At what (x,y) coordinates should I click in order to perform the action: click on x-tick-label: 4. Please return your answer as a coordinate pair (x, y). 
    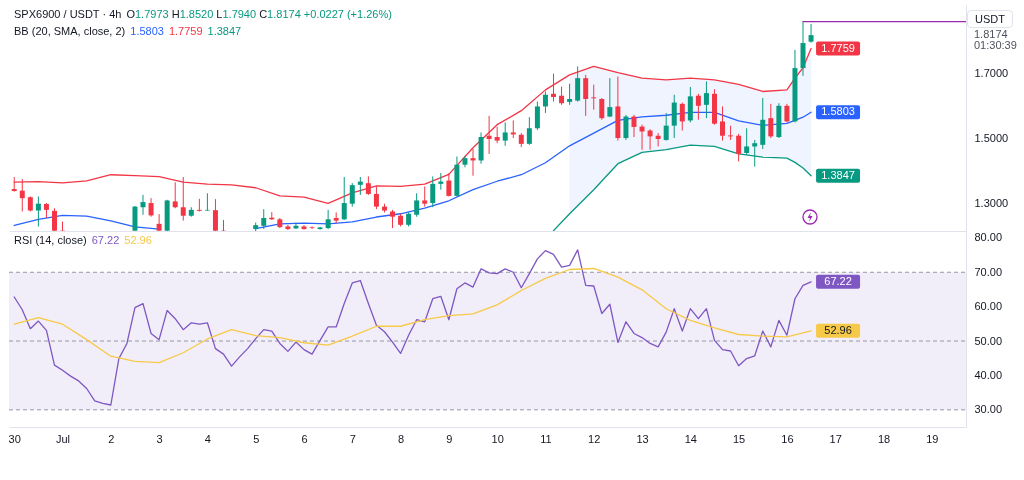
    Looking at the image, I should click on (207, 438).